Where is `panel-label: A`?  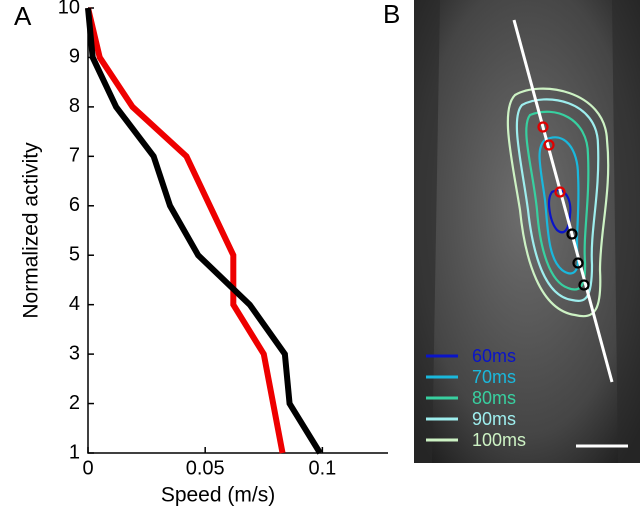 panel-label: A is located at coordinates (23, 16).